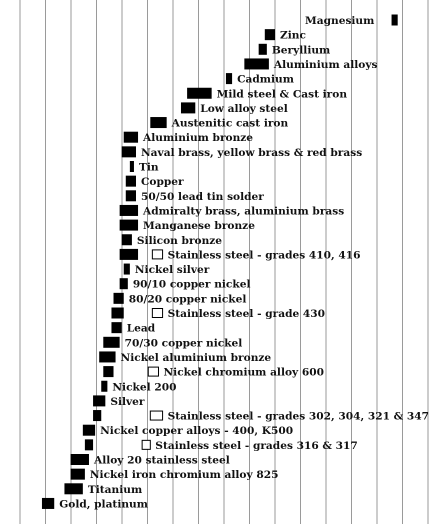 The height and width of the screenshot is (524, 444). Describe the element at coordinates (196, 431) in the screenshot. I see `material-label: Nickel copper alloys - 400, K500` at that location.